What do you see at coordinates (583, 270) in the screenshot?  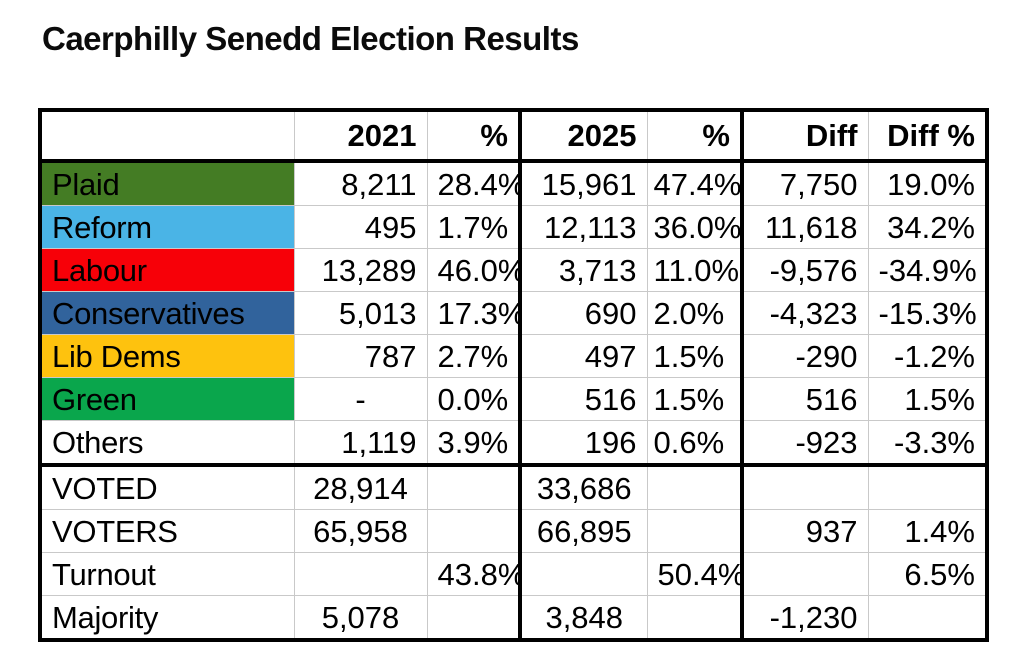 I see `cell: 3,713` at bounding box center [583, 270].